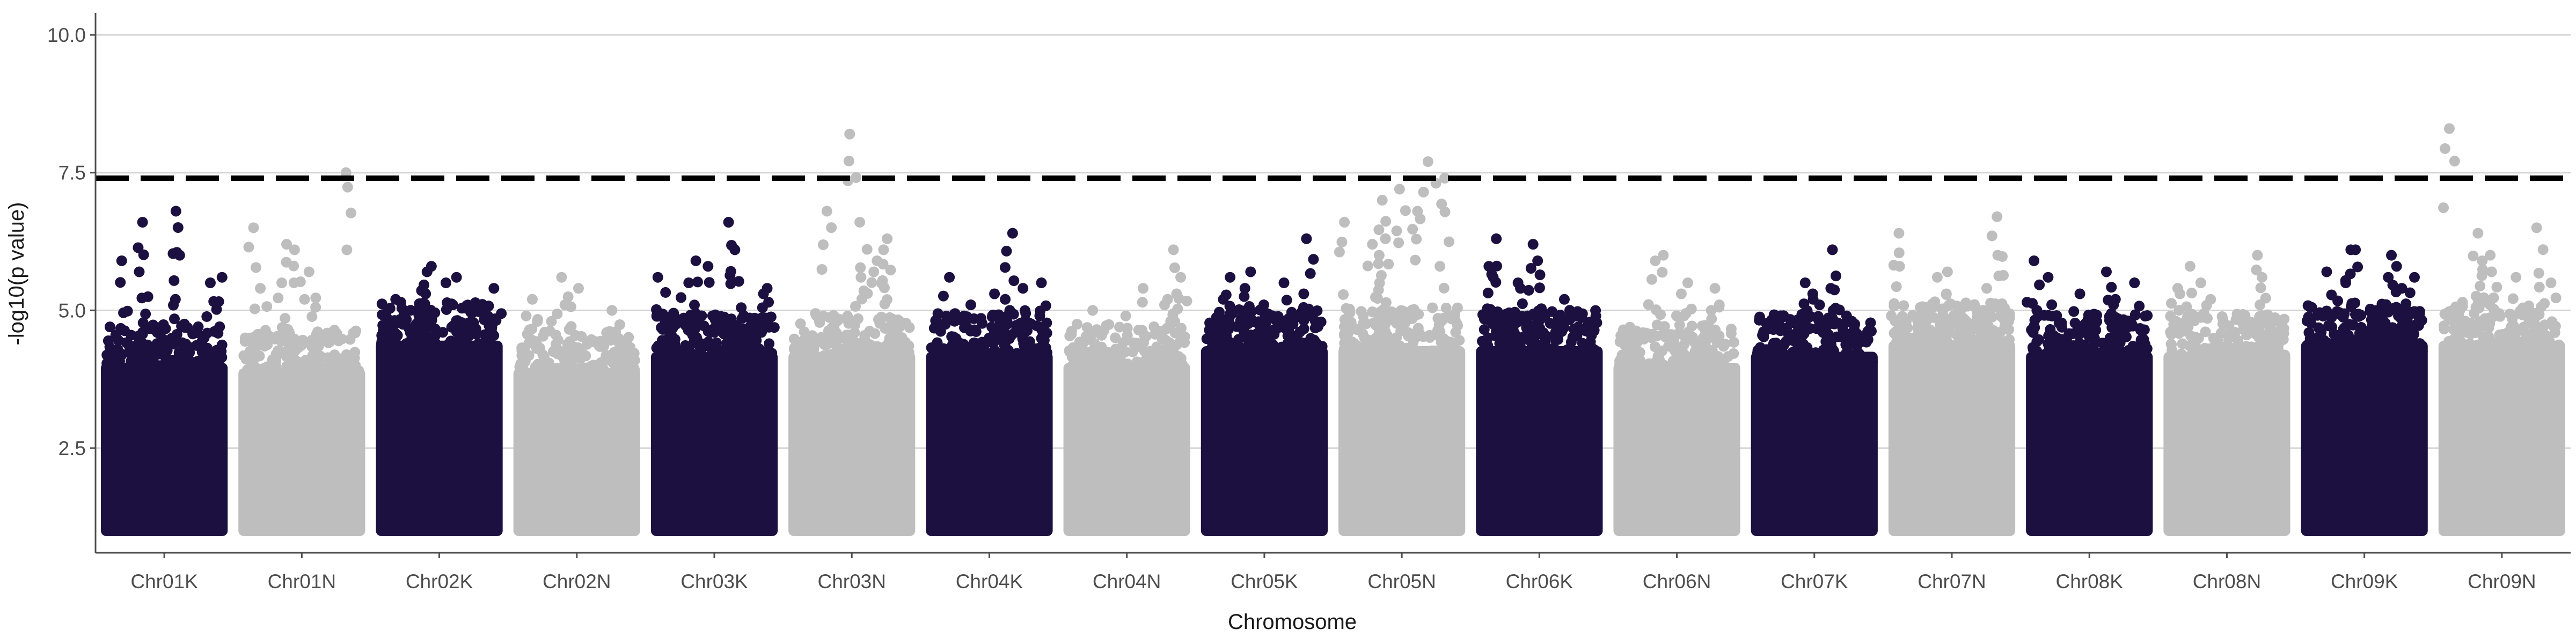 This screenshot has height=644, width=2576. I want to click on dense-points-band, so click(1402, 441).